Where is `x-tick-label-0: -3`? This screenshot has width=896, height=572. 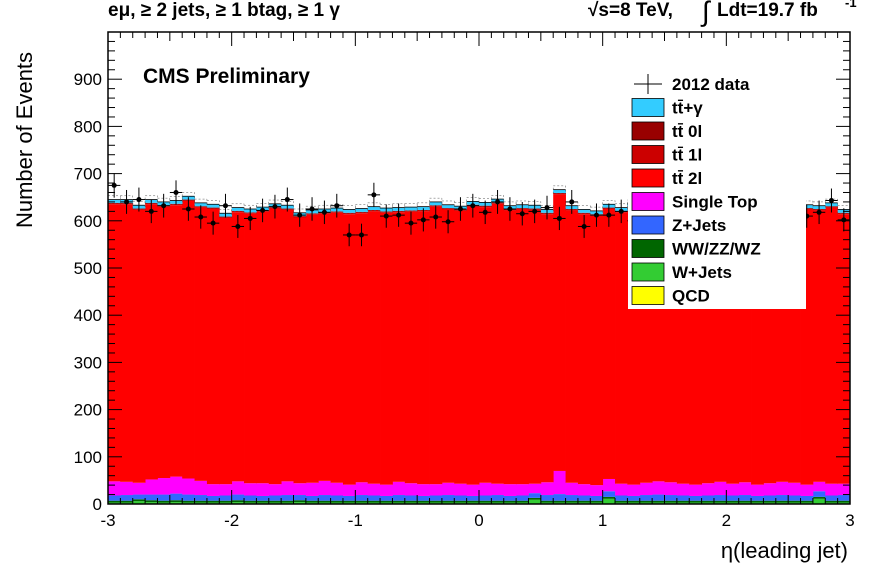
x-tick-label-0: -3 is located at coordinates (107, 520).